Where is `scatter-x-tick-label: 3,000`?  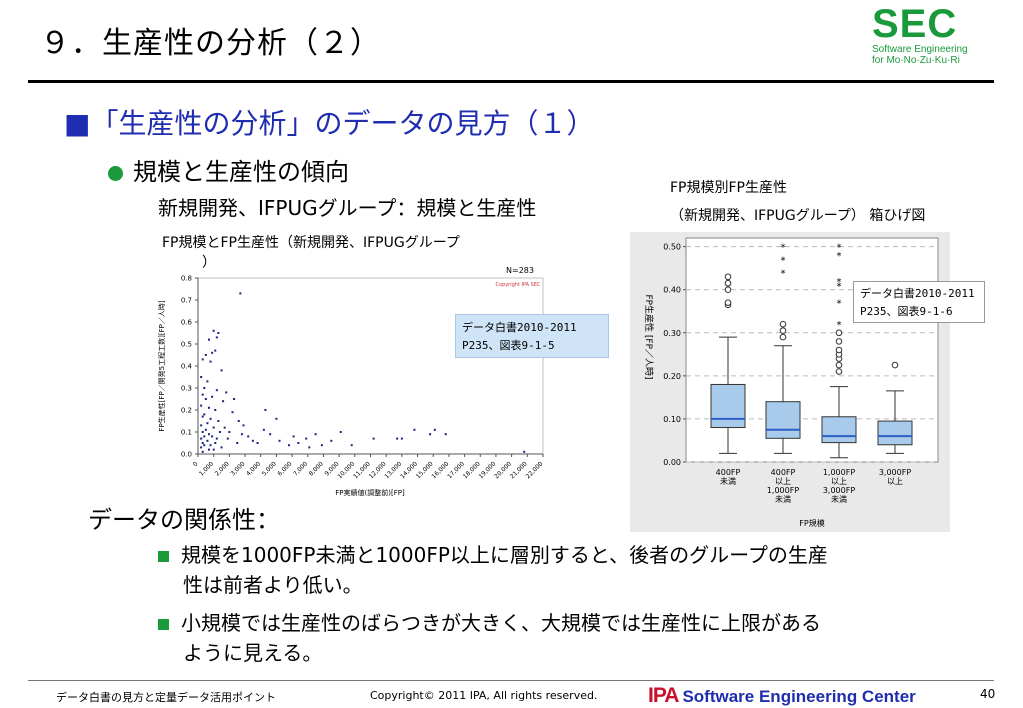
scatter-x-tick-label: 3,000 is located at coordinates (237, 468).